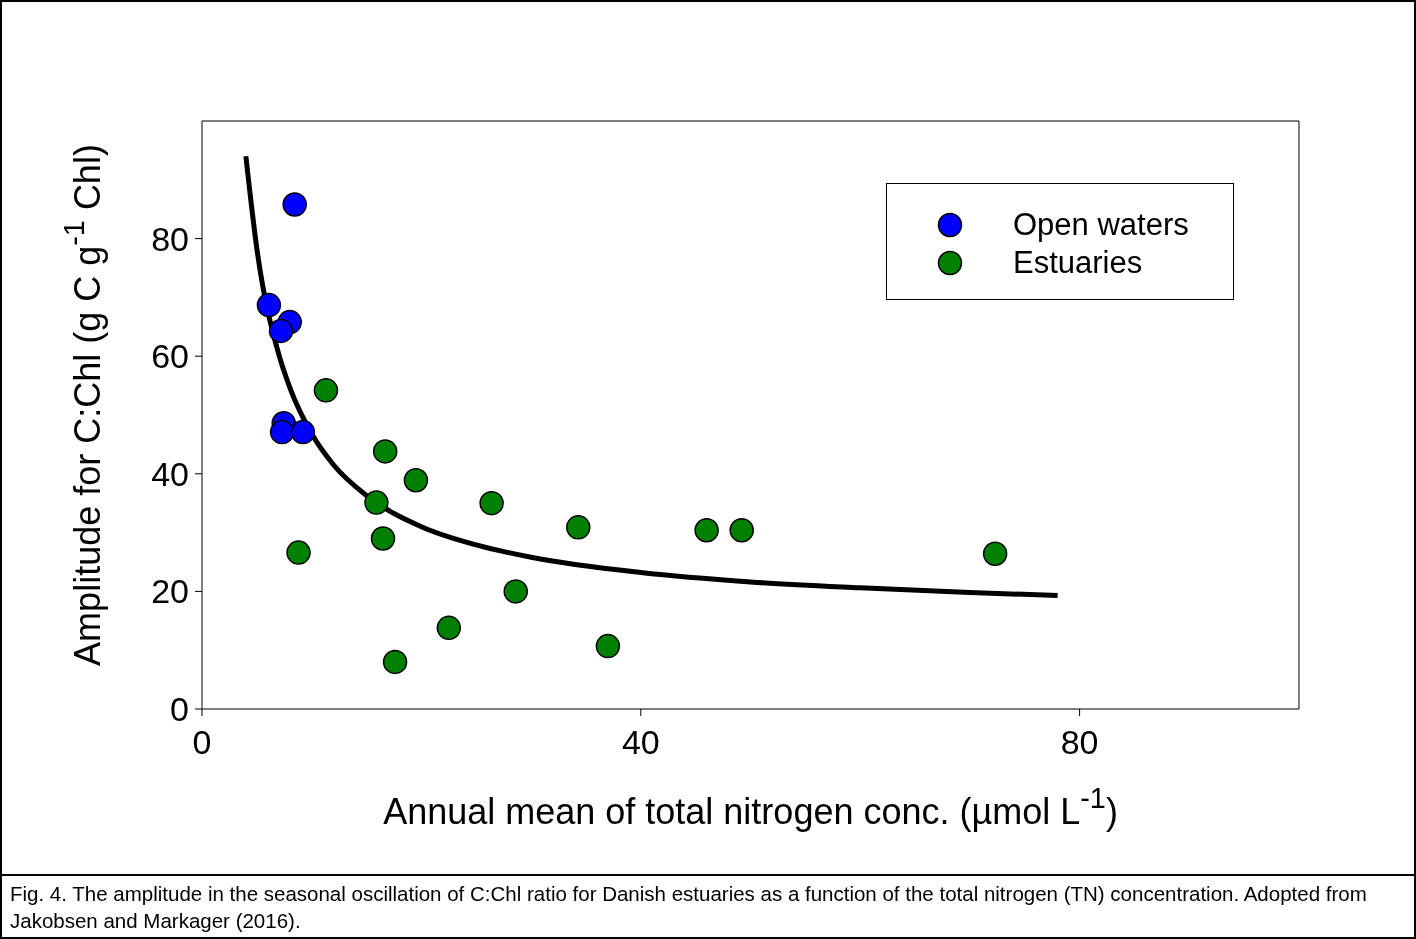 The height and width of the screenshot is (939, 1416). Describe the element at coordinates (689, 907) in the screenshot. I see `caption: Fig. 4. The amplitude in the seasonal oscillation of C:Chl ratio for Danish estuaries as a function of the total nitrogen (TN) concentration. Adopted from Jakobsen and Markager (2016).` at that location.